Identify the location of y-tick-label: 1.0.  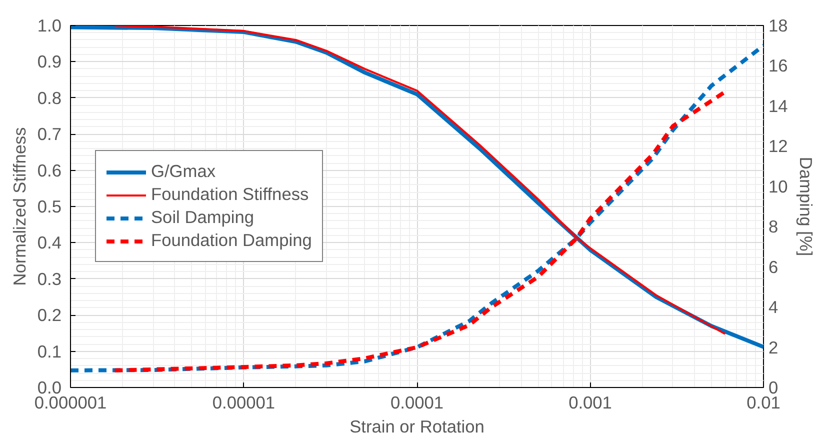
(49, 26).